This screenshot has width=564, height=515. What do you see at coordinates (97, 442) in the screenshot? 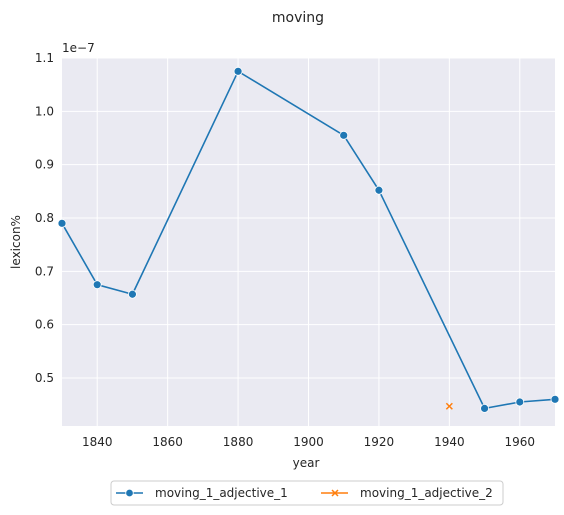
I see `x-tick-label: 1840` at bounding box center [97, 442].